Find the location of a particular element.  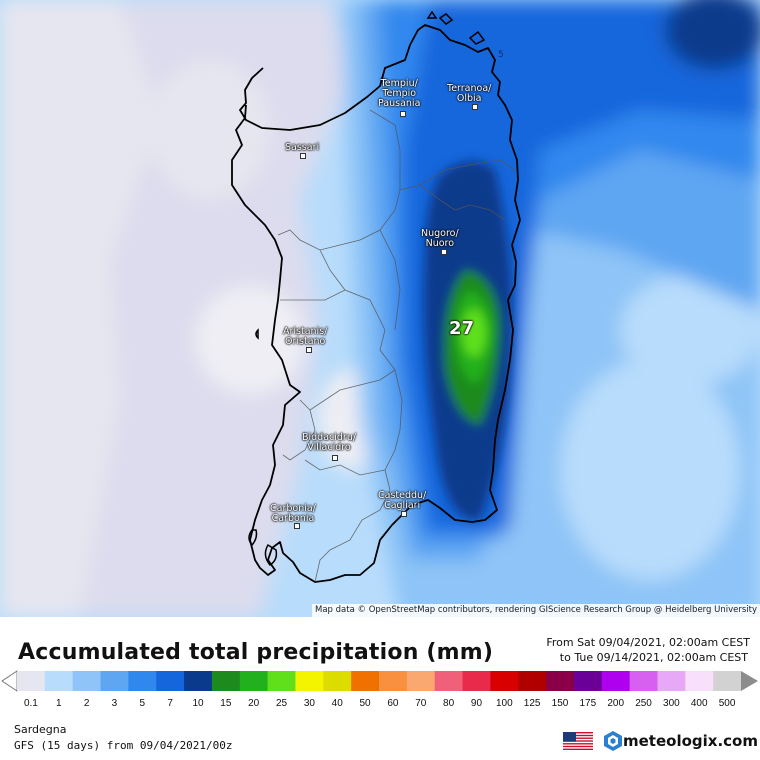

scale-label: 80 is located at coordinates (449, 703).